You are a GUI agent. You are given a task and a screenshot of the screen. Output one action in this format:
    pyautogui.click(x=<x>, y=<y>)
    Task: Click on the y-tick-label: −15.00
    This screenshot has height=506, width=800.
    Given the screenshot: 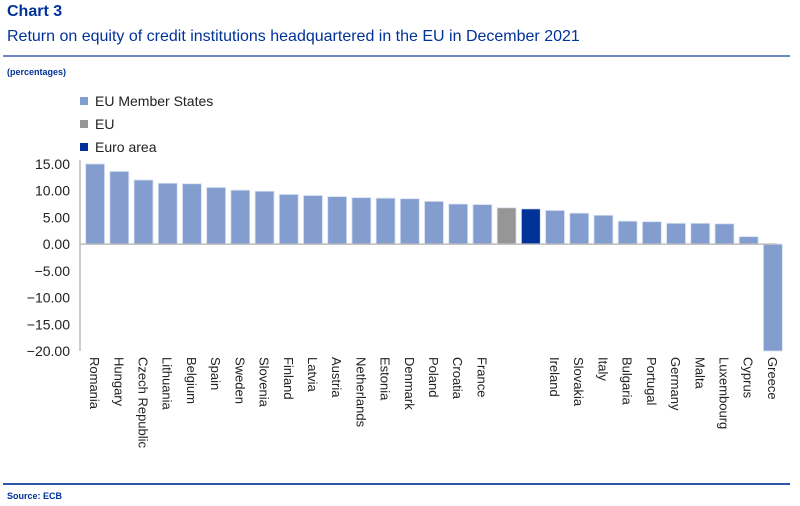 What is the action you would take?
    pyautogui.click(x=48, y=324)
    